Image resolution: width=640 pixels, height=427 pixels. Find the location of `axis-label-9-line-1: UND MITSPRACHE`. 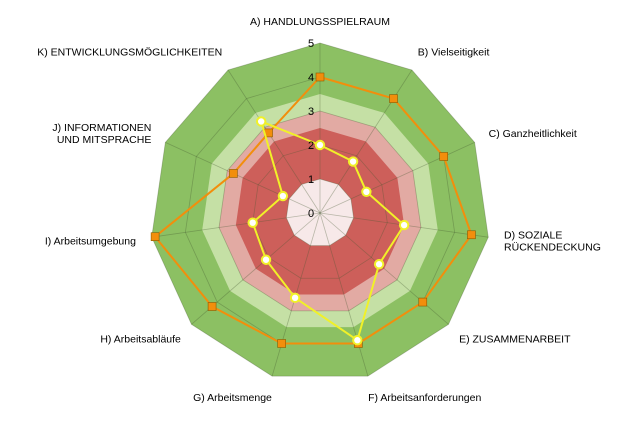

axis-label-9-line-1: UND MITSPRACHE is located at coordinates (104, 140).